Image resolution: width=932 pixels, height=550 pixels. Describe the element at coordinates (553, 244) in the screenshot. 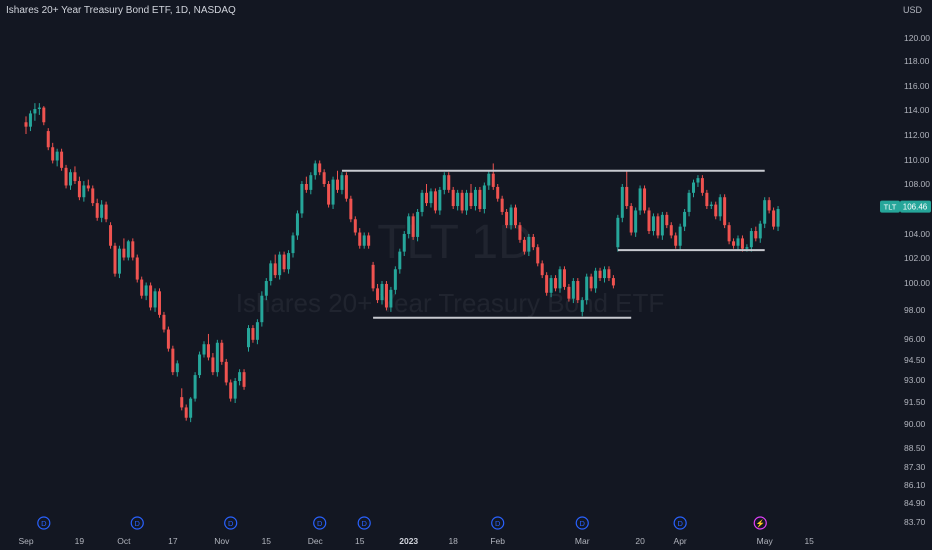

I see `horizontal-levels` at that location.